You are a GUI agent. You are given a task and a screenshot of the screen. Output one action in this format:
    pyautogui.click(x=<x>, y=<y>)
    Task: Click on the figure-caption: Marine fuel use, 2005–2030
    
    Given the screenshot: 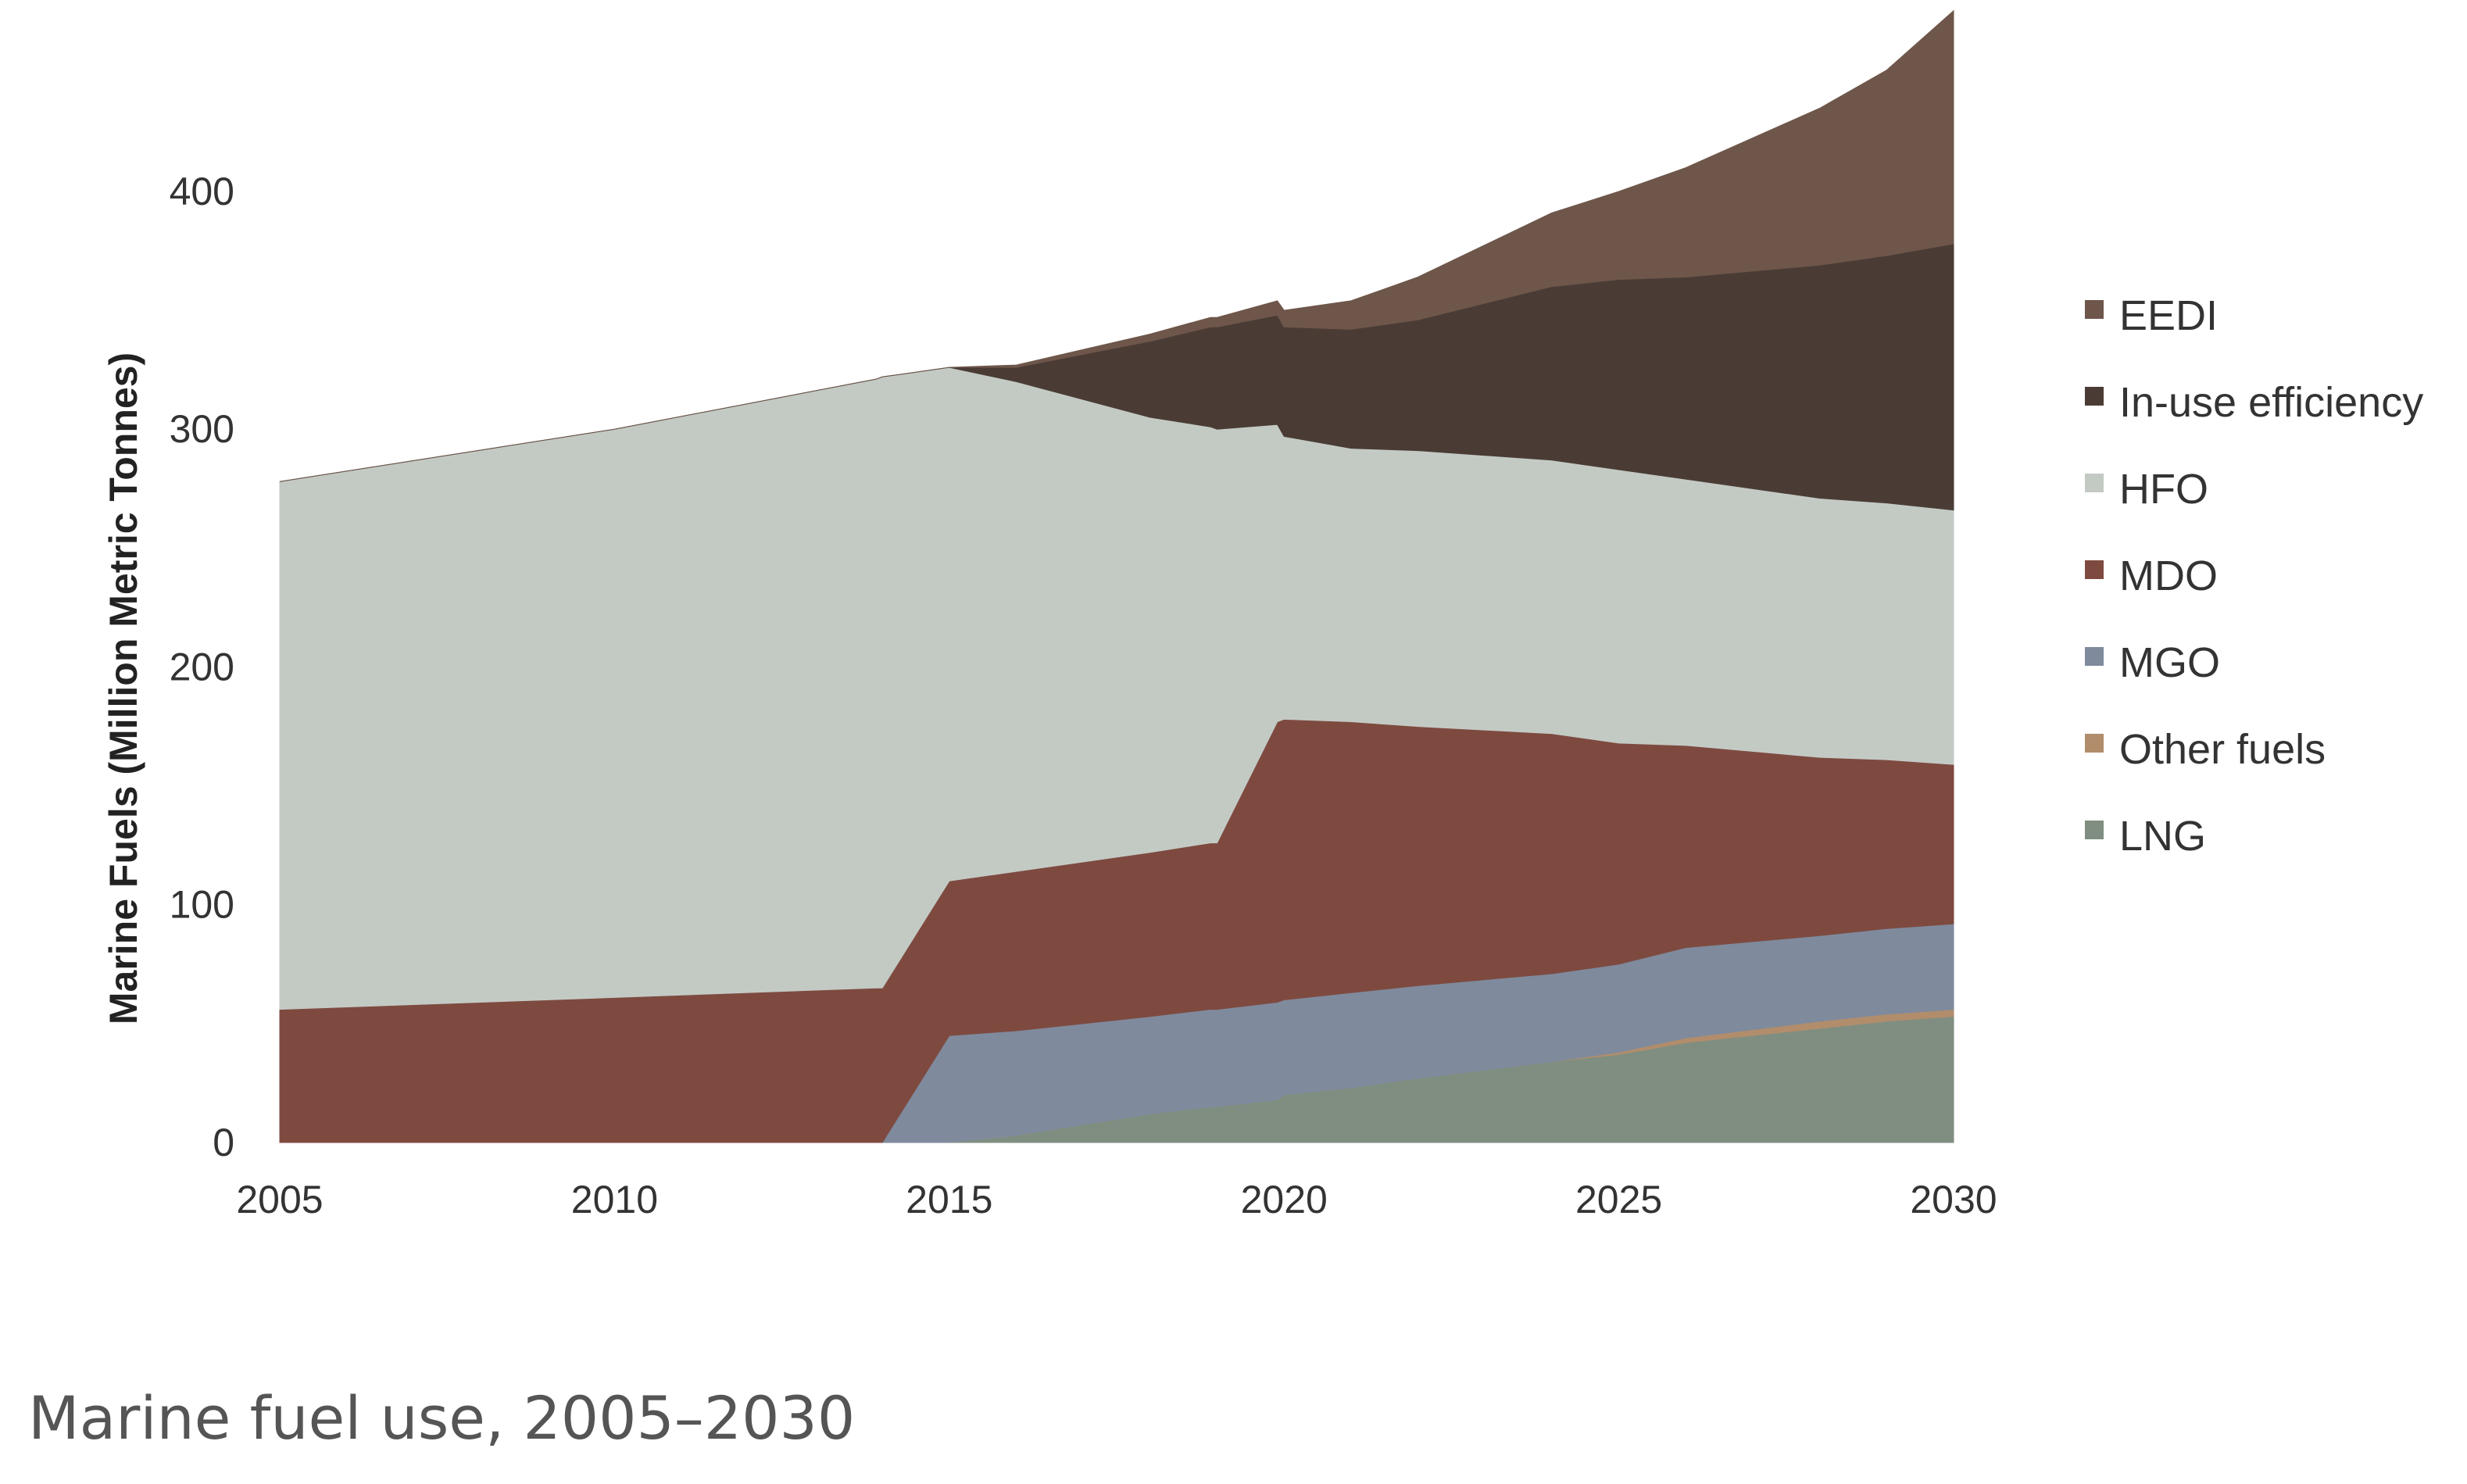 What is the action you would take?
    pyautogui.click(x=442, y=1418)
    